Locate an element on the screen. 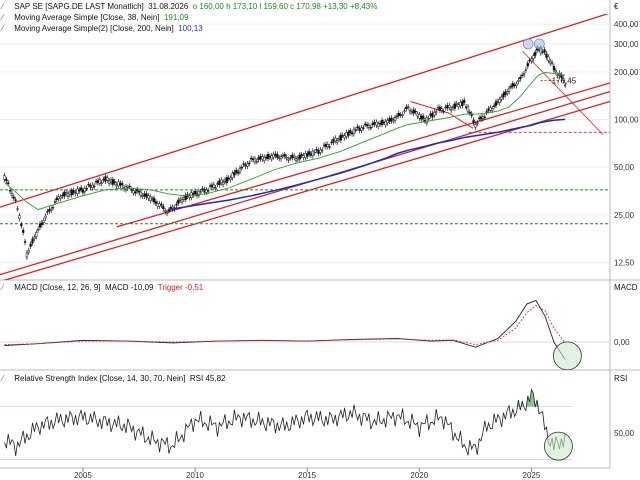 This screenshot has height=480, width=640. page-title: SAP SE [SAPG.DE LAST Monatlich] is located at coordinates (79, 6).